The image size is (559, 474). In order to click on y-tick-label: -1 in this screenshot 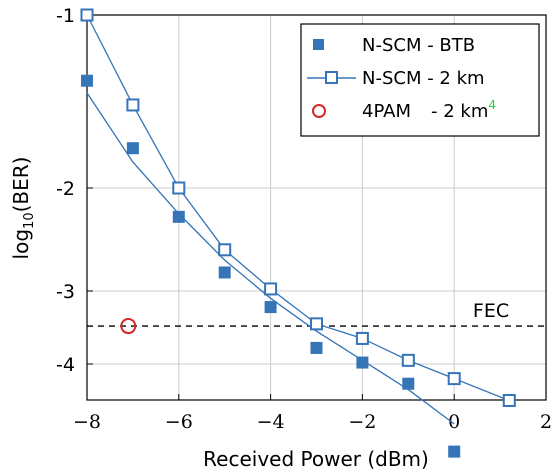, I will do `click(65, 16)`.